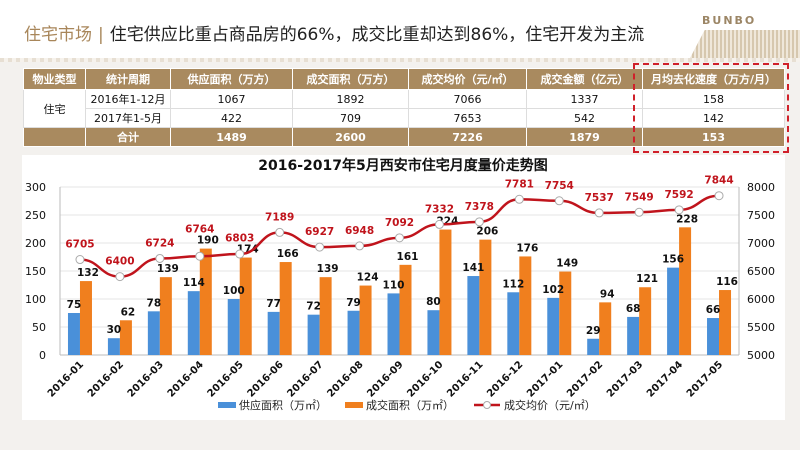 Image resolution: width=800 pixels, height=450 pixels. Describe the element at coordinates (584, 137) in the screenshot. I see `total-cell: 1879` at that location.